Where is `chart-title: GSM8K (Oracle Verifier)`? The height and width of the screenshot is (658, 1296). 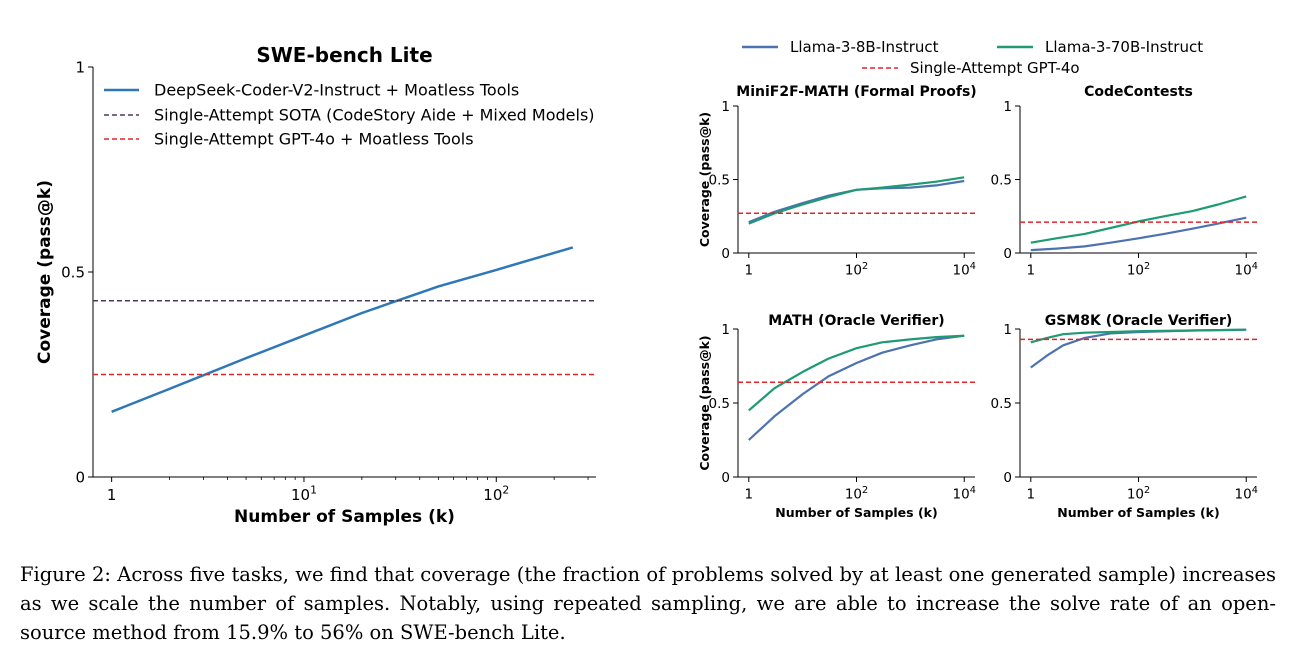 chart-title: GSM8K (Oracle Verifier) is located at coordinates (1139, 321).